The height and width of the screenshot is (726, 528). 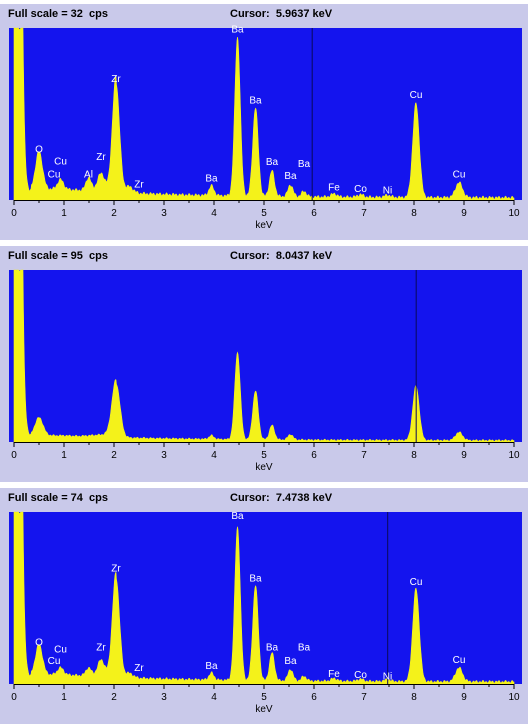 I want to click on full-scale-label: Full scale = 74 cps, so click(x=58, y=498).